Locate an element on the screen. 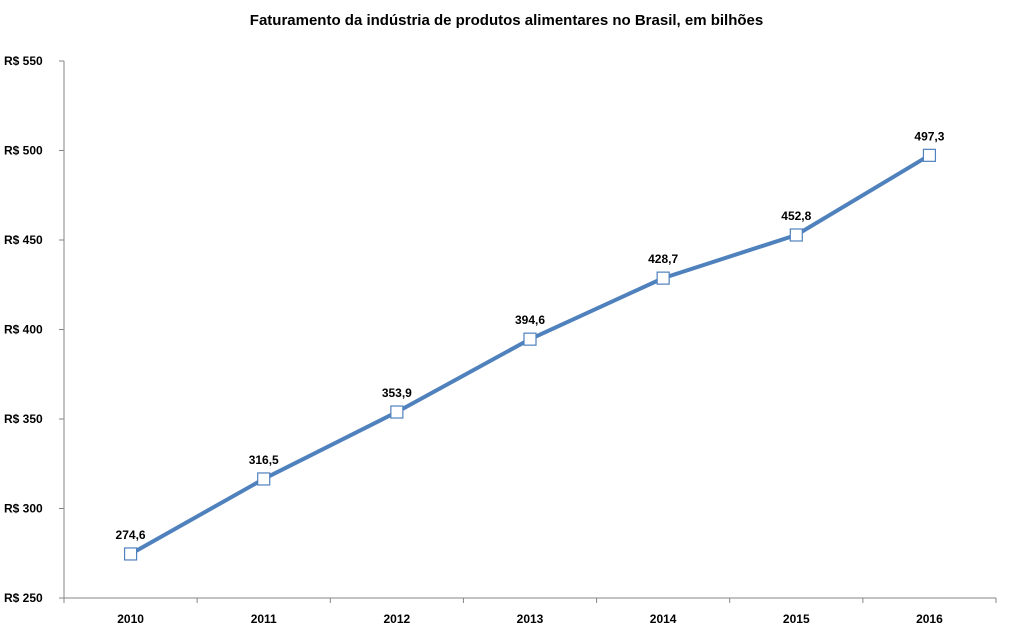 The height and width of the screenshot is (632, 1013). data-label: 497,3 is located at coordinates (929, 136).